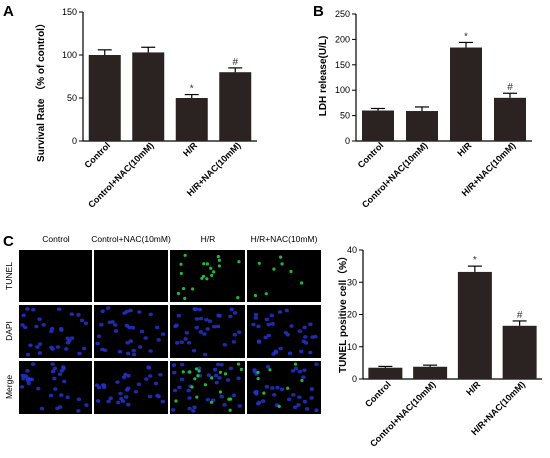 This screenshot has height=458, width=550. I want to click on chart-c-category-label: H/R, so click(473, 388).